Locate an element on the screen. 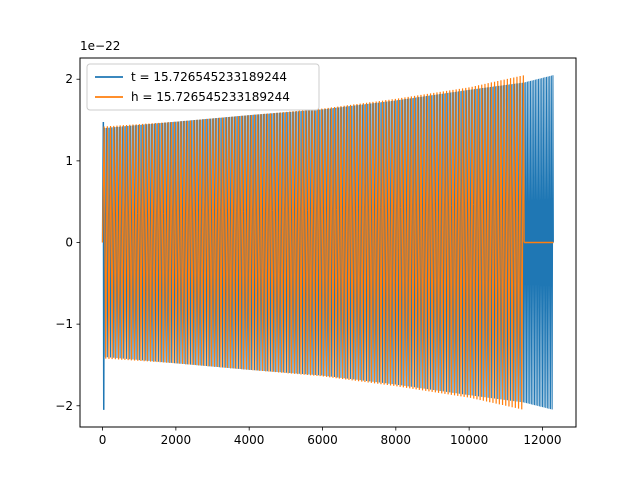 This screenshot has height=480, width=640. x-tick-label: 4000 is located at coordinates (249, 440).